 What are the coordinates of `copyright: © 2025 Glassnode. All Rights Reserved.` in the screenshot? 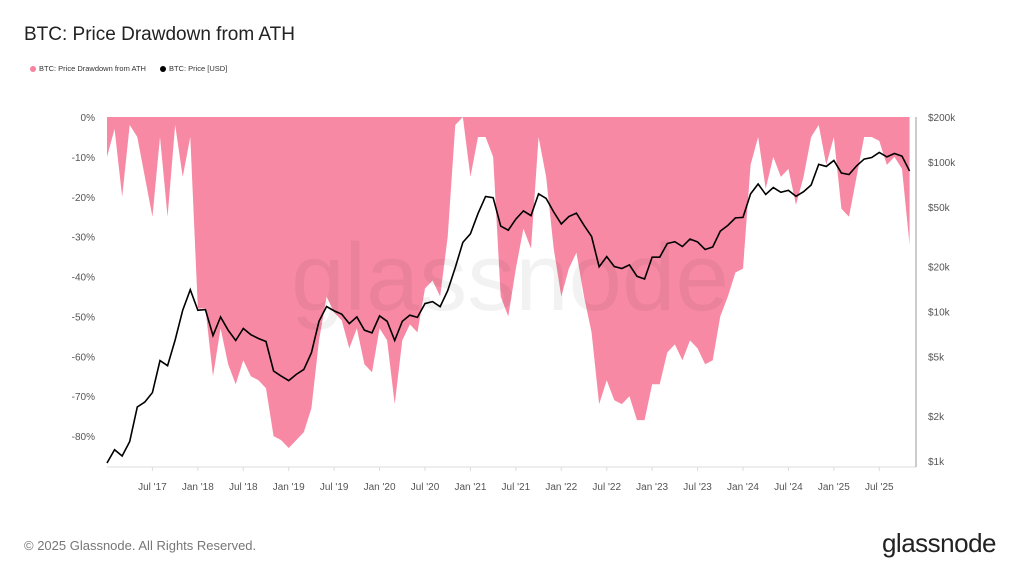 It's located at (140, 545).